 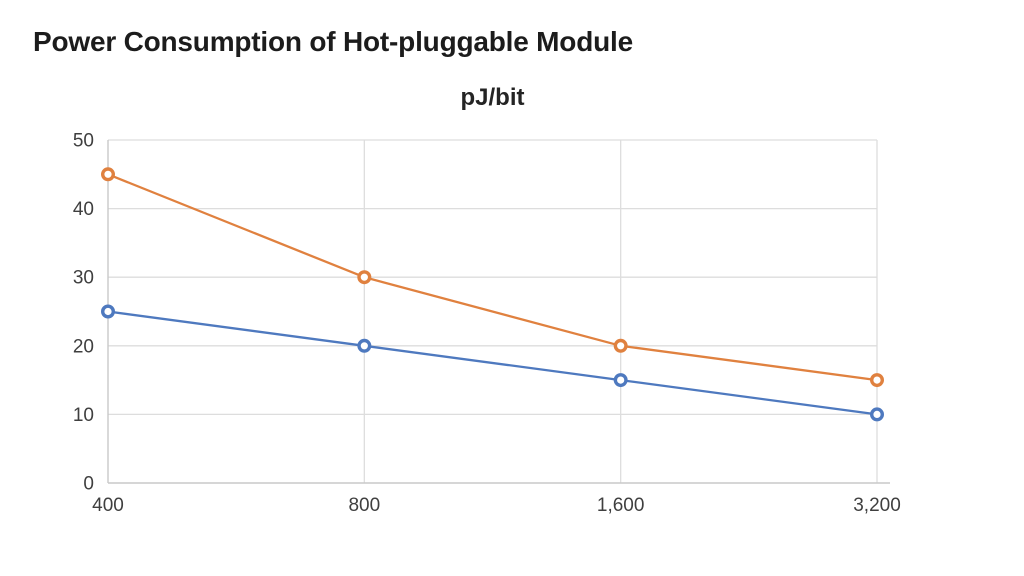 What do you see at coordinates (492, 363) in the screenshot?
I see `blue-series-line` at bounding box center [492, 363].